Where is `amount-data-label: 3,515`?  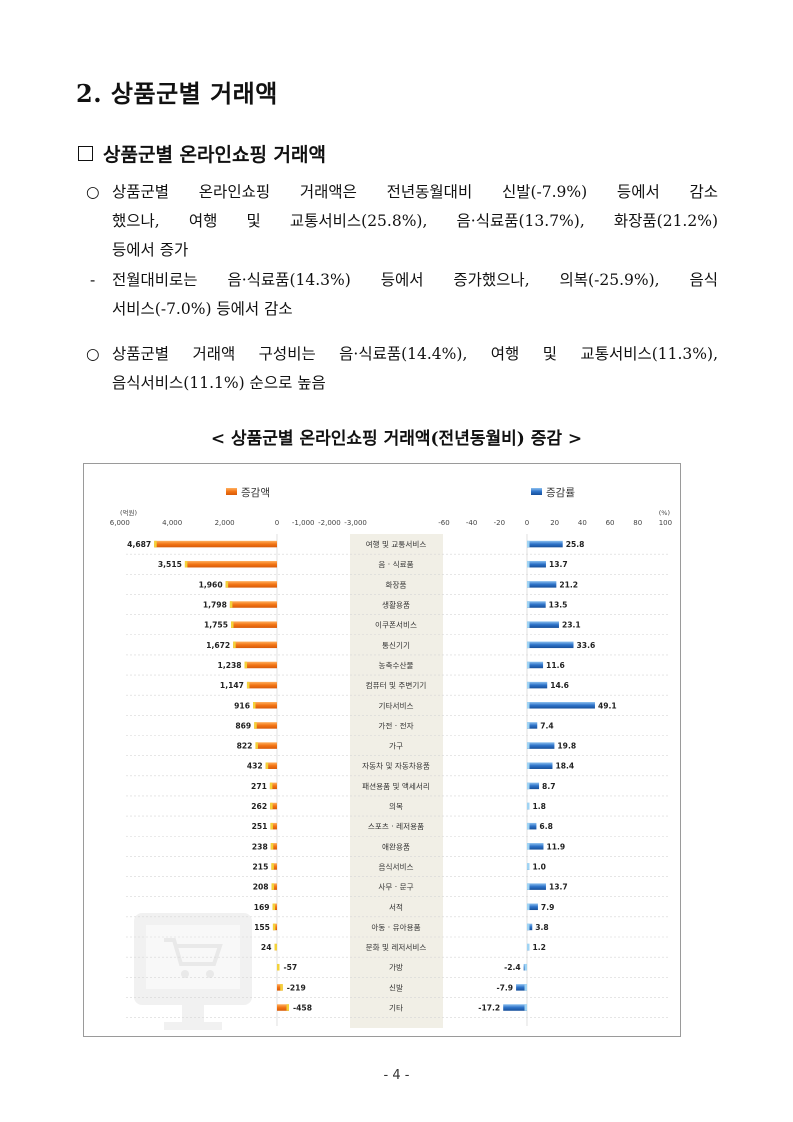 amount-data-label: 3,515 is located at coordinates (170, 564).